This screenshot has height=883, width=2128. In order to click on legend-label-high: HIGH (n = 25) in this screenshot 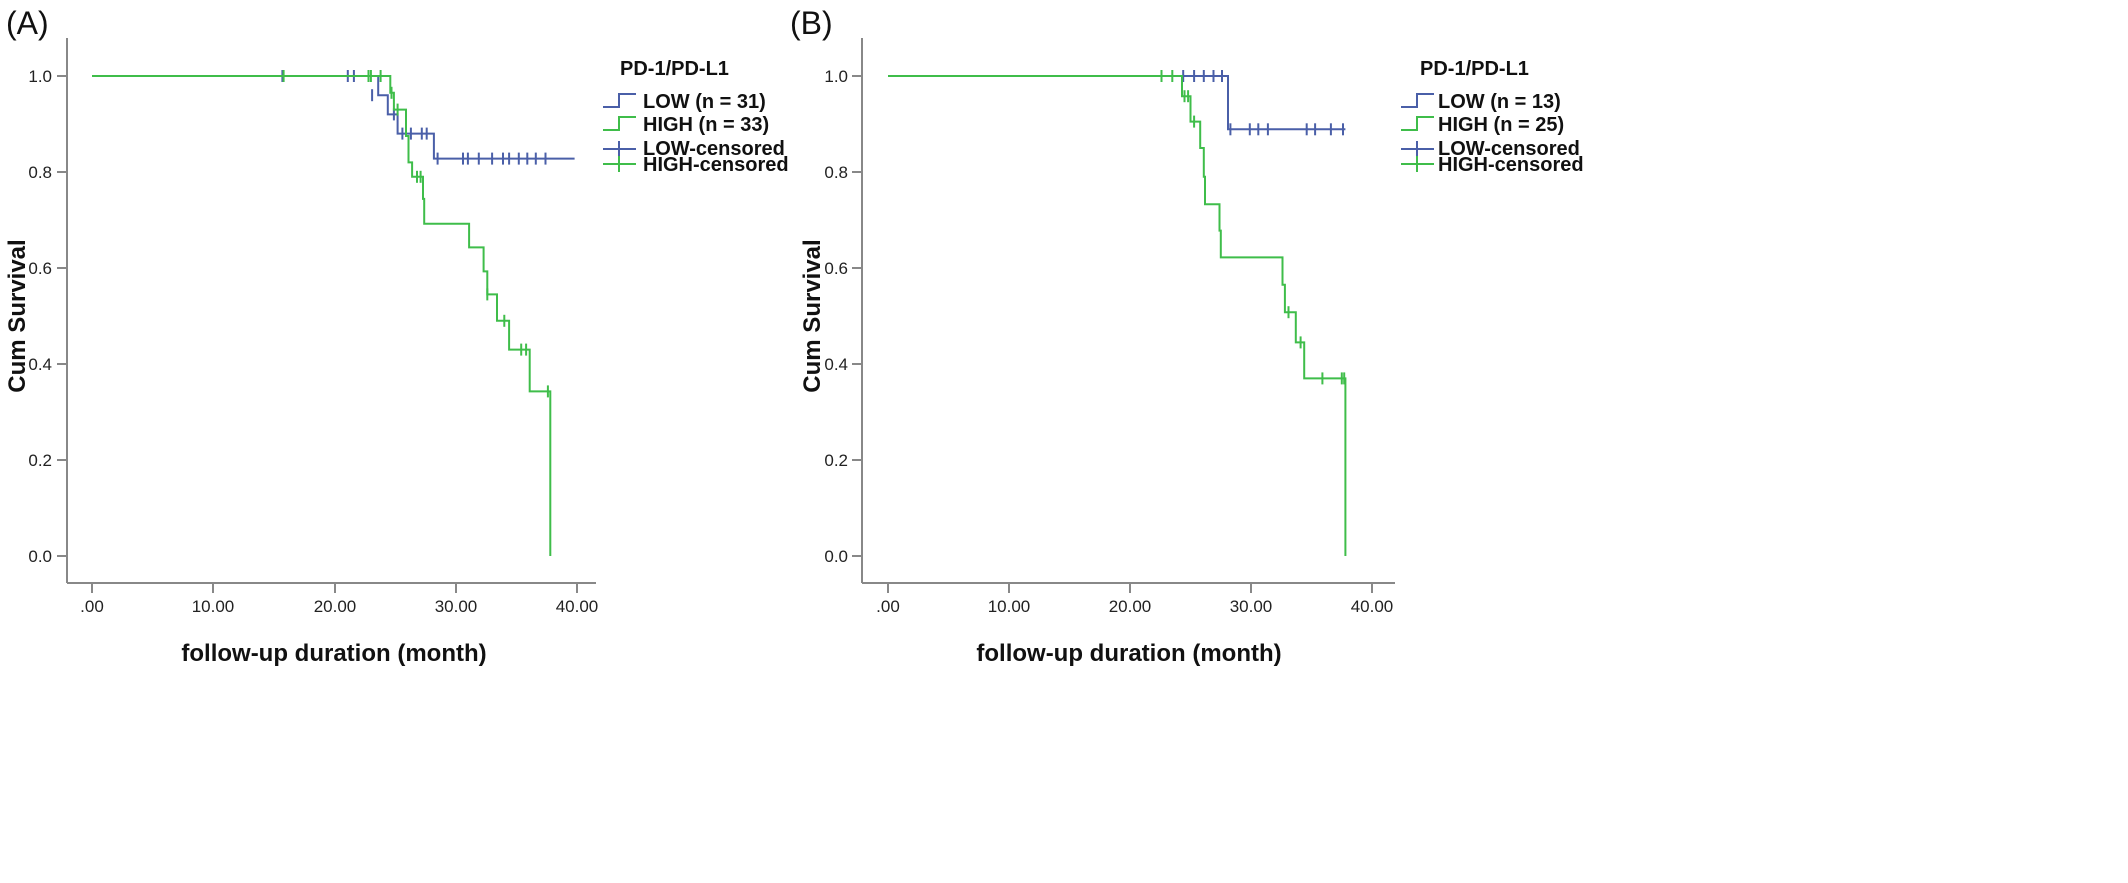, I will do `click(1501, 125)`.